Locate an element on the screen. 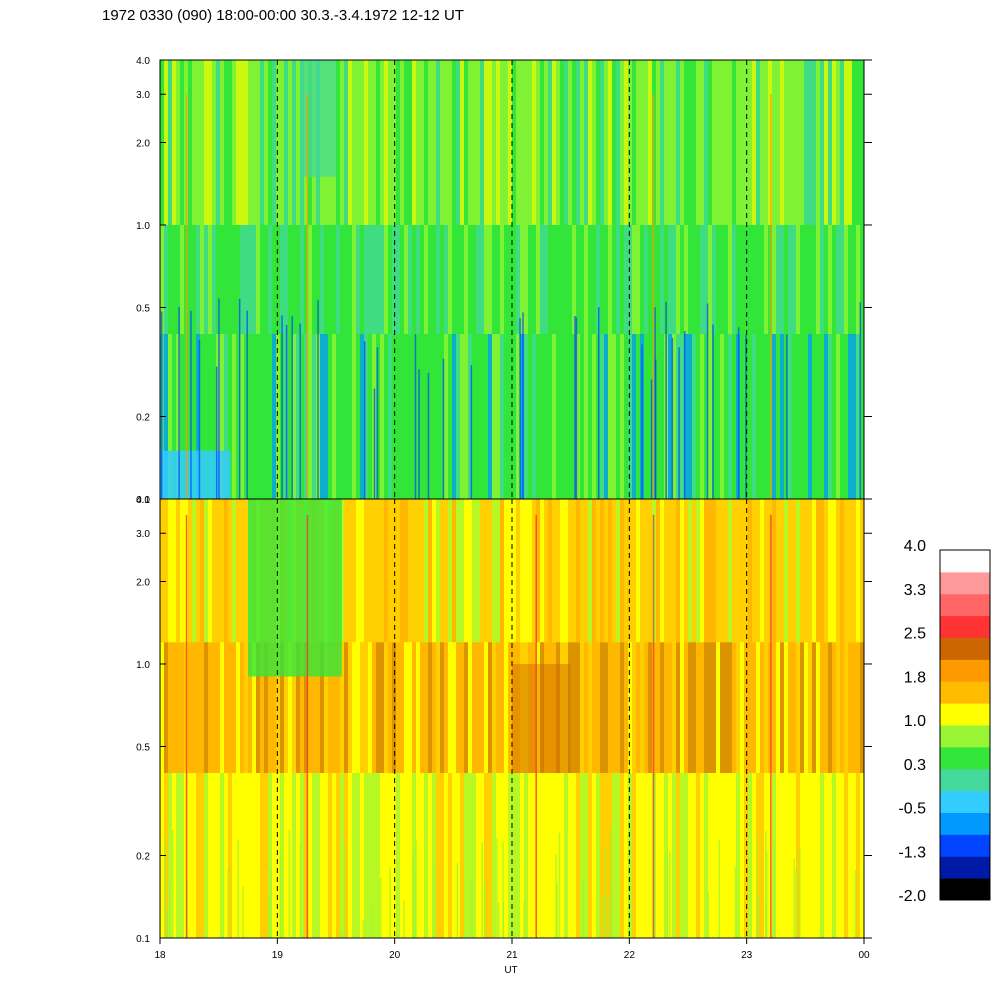  y-tick-label: 0.2 is located at coordinates (143, 418).